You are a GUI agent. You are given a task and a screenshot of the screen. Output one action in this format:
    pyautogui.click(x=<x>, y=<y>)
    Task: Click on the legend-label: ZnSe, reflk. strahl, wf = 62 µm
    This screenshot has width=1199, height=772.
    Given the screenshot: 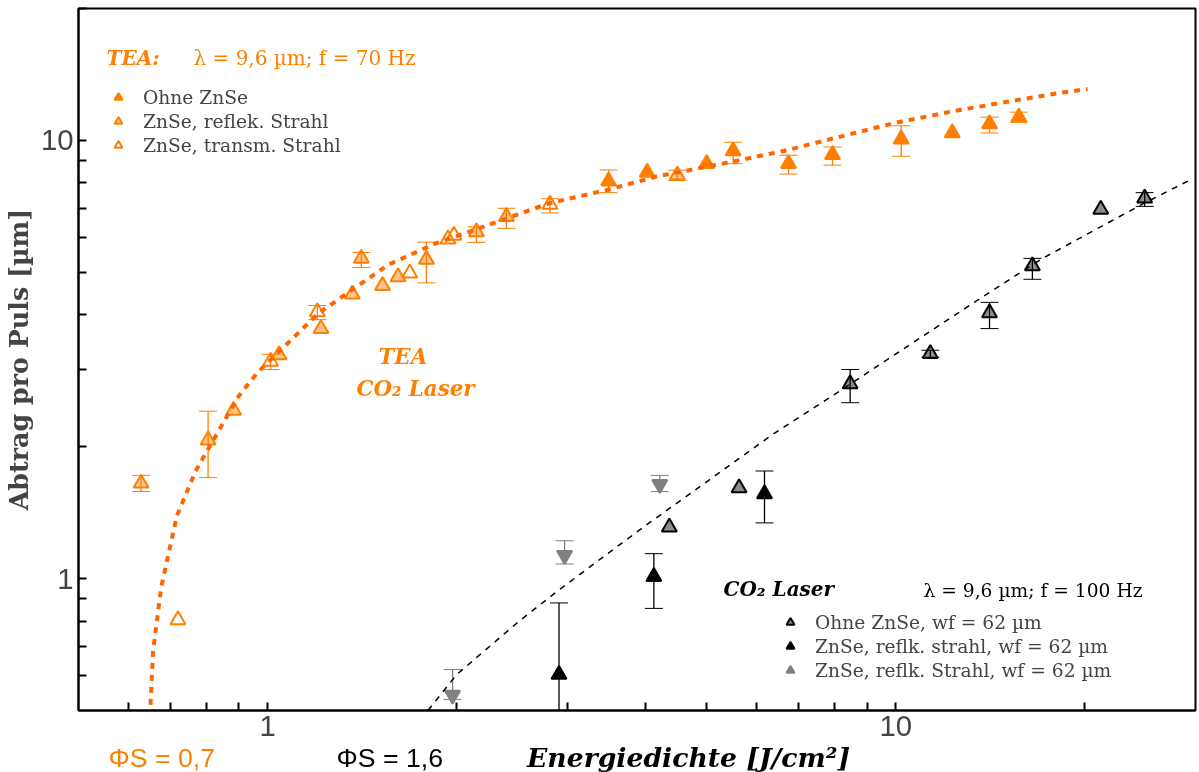 What is the action you would take?
    pyautogui.click(x=962, y=646)
    